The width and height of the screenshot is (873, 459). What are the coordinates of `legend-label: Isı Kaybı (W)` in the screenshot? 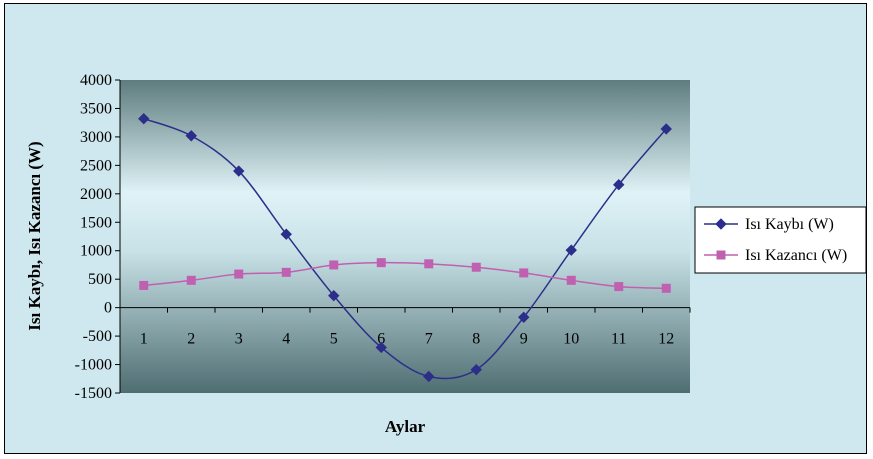 It's located at (789, 224).